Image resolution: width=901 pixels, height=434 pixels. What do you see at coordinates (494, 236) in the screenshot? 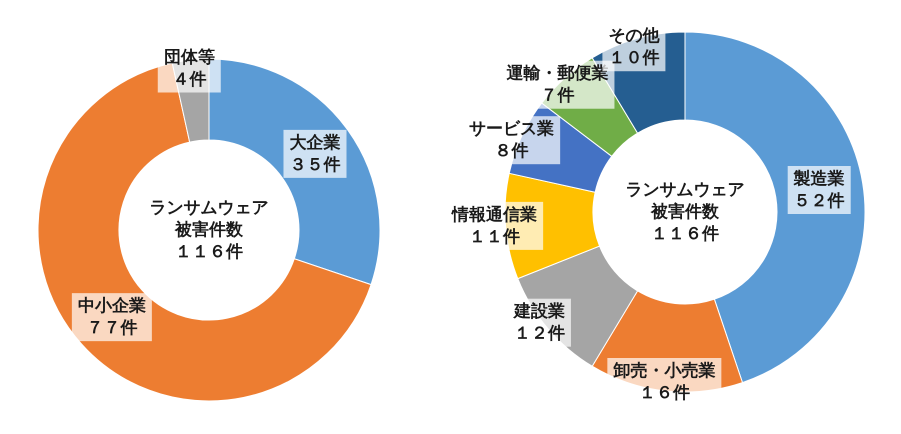
I see `data-label: １１件` at bounding box center [494, 236].